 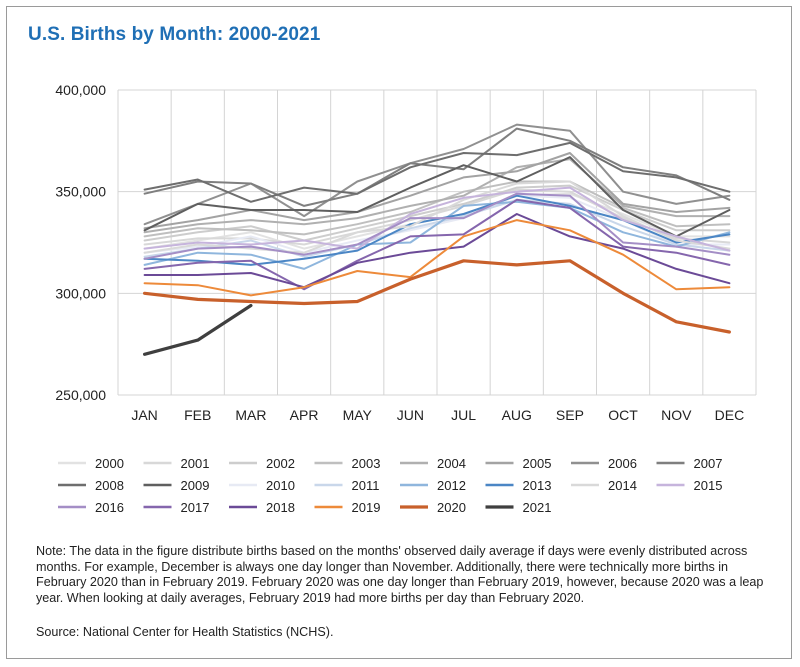 I want to click on series-line-2018, so click(x=437, y=251).